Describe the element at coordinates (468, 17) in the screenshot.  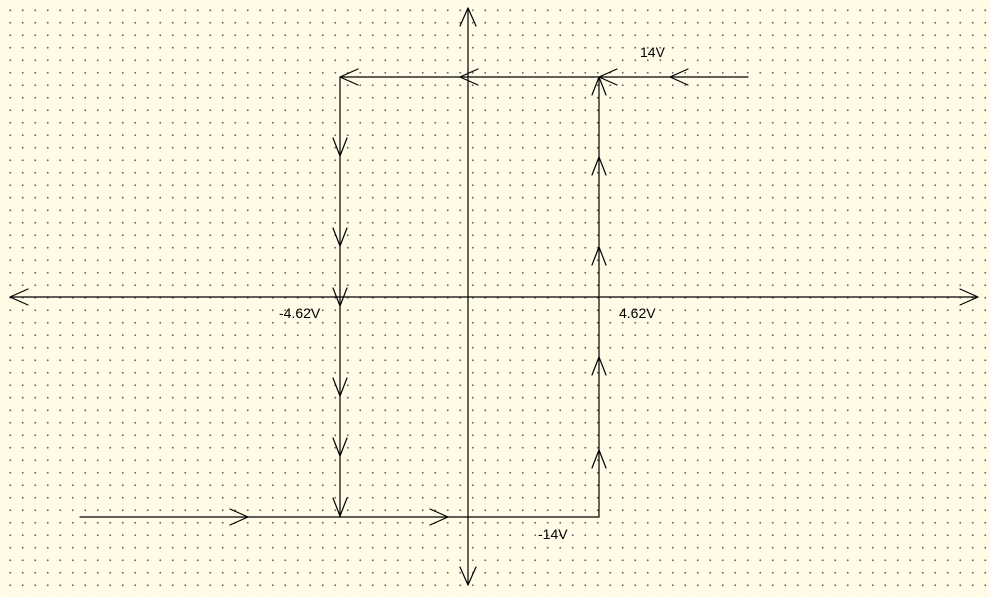
I see `y-axis-top-arrowhead` at that location.